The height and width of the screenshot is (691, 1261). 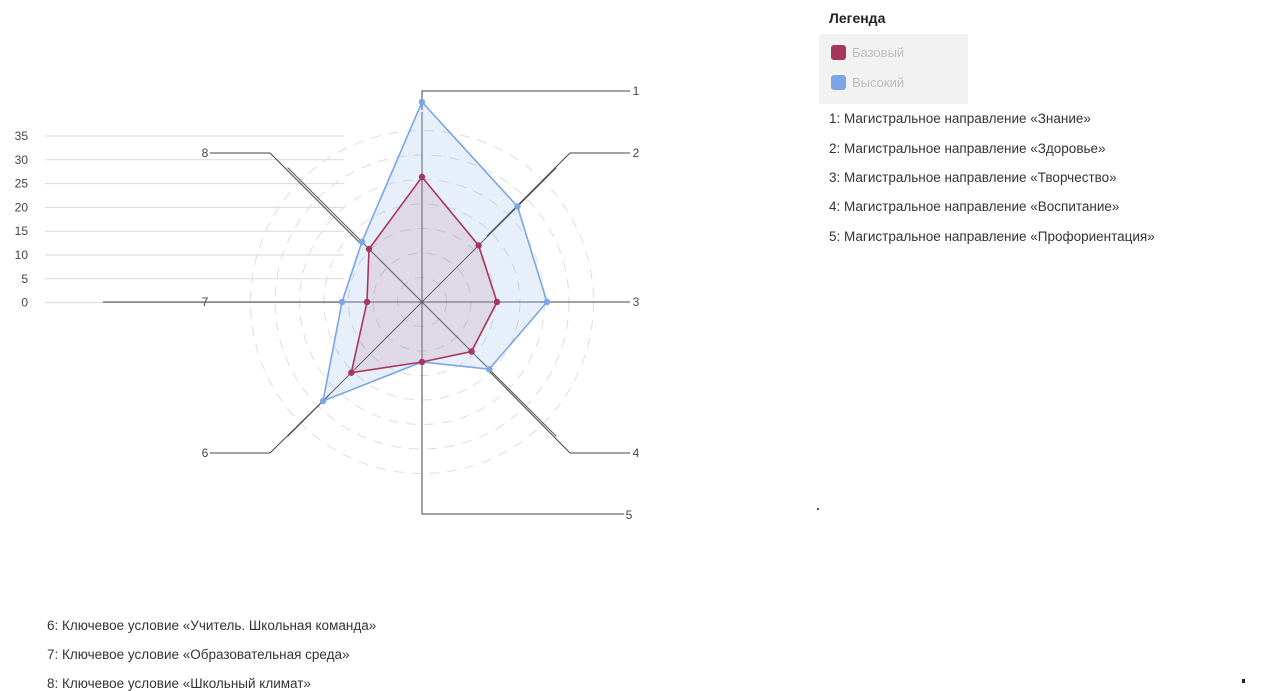 I want to click on series-layer, so click(x=435, y=251).